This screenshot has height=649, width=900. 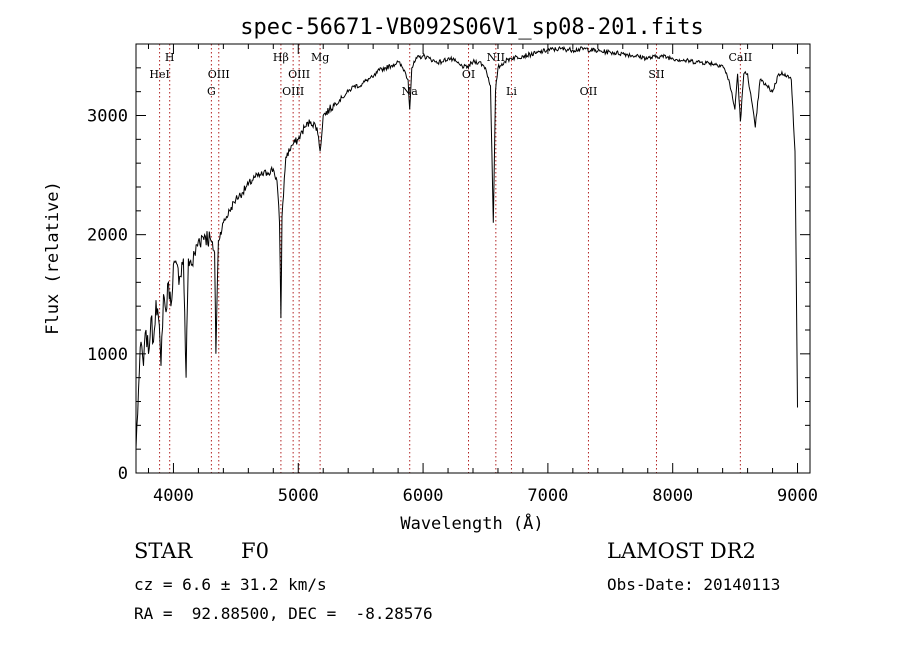 What do you see at coordinates (173, 496) in the screenshot?
I see `x-tick-label: 4000` at bounding box center [173, 496].